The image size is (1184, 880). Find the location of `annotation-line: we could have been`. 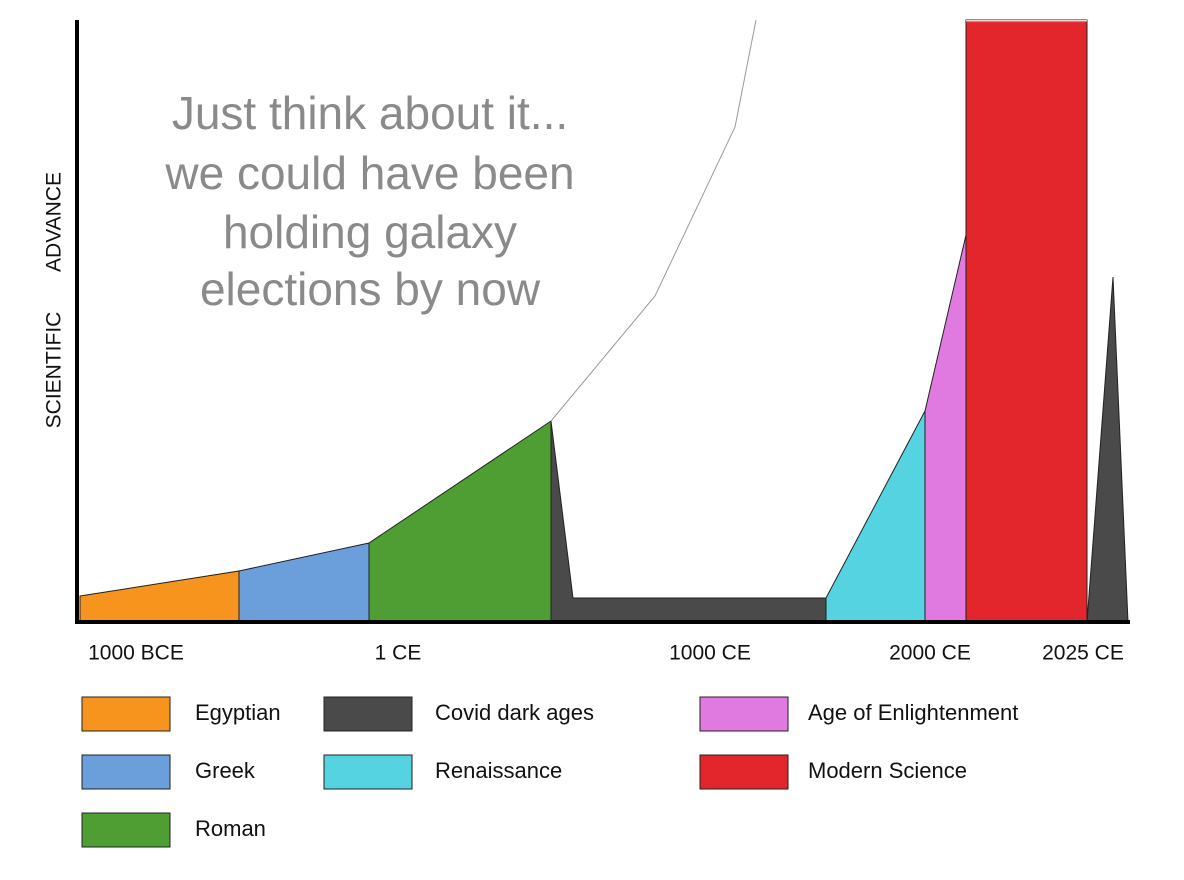

annotation-line: we could have been is located at coordinates (369, 173).